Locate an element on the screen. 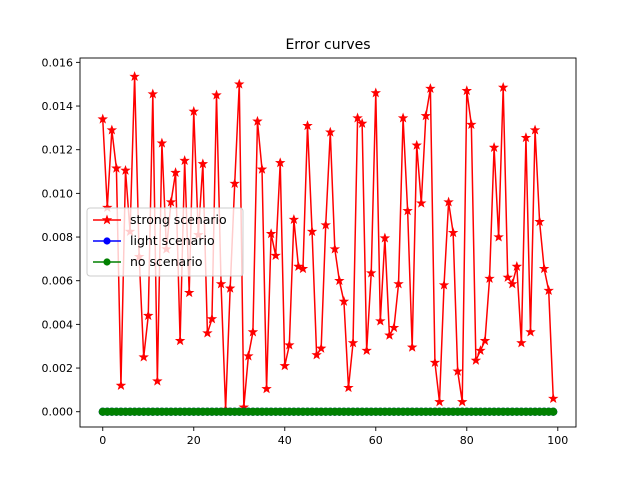 Image resolution: width=640 pixels, height=484 pixels. legend-label: no scenario is located at coordinates (166, 261).